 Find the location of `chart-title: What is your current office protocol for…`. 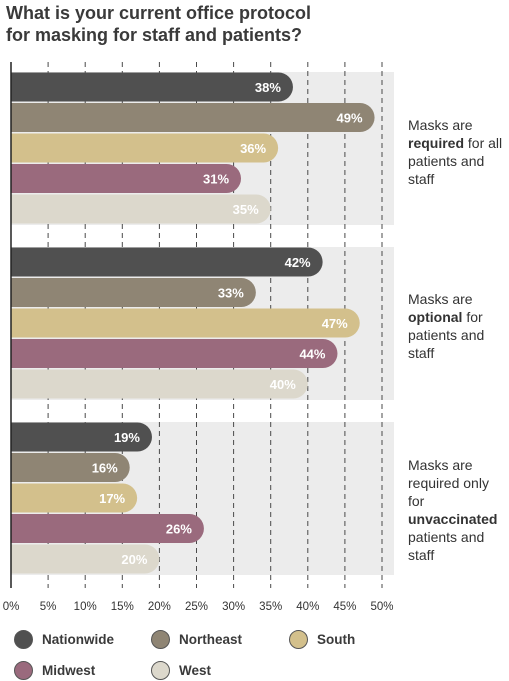

chart-title: What is your current office protocol for… is located at coordinates (246, 24).